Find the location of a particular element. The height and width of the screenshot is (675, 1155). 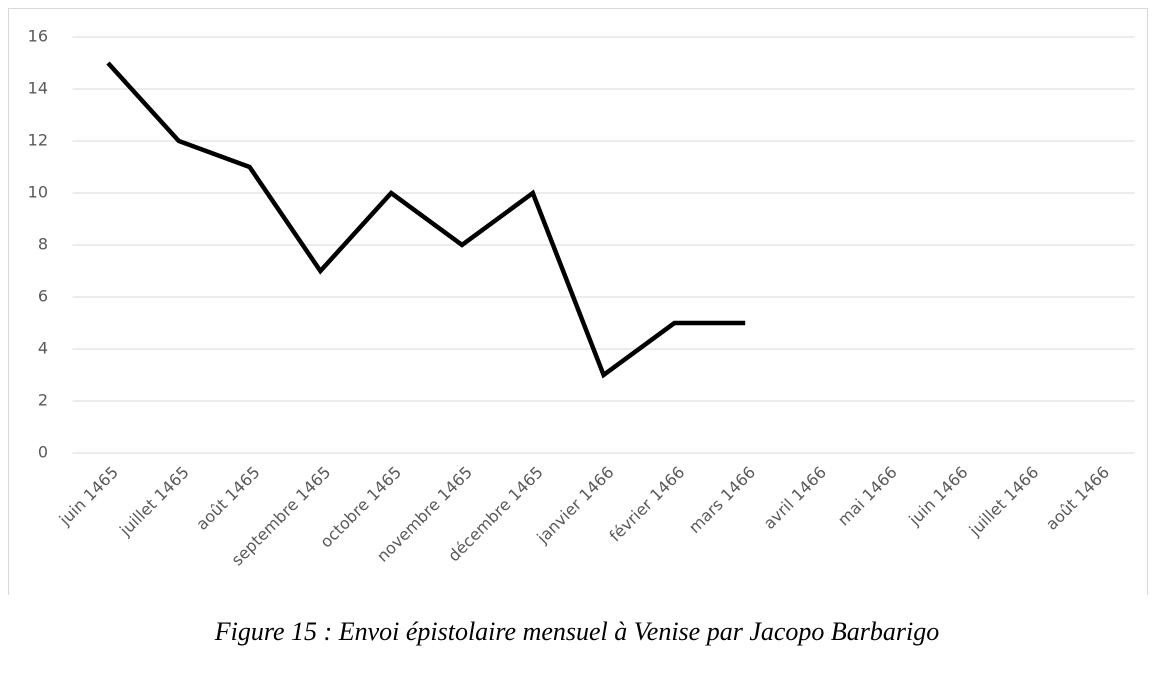

y-tick-label: 16 is located at coordinates (38, 36).